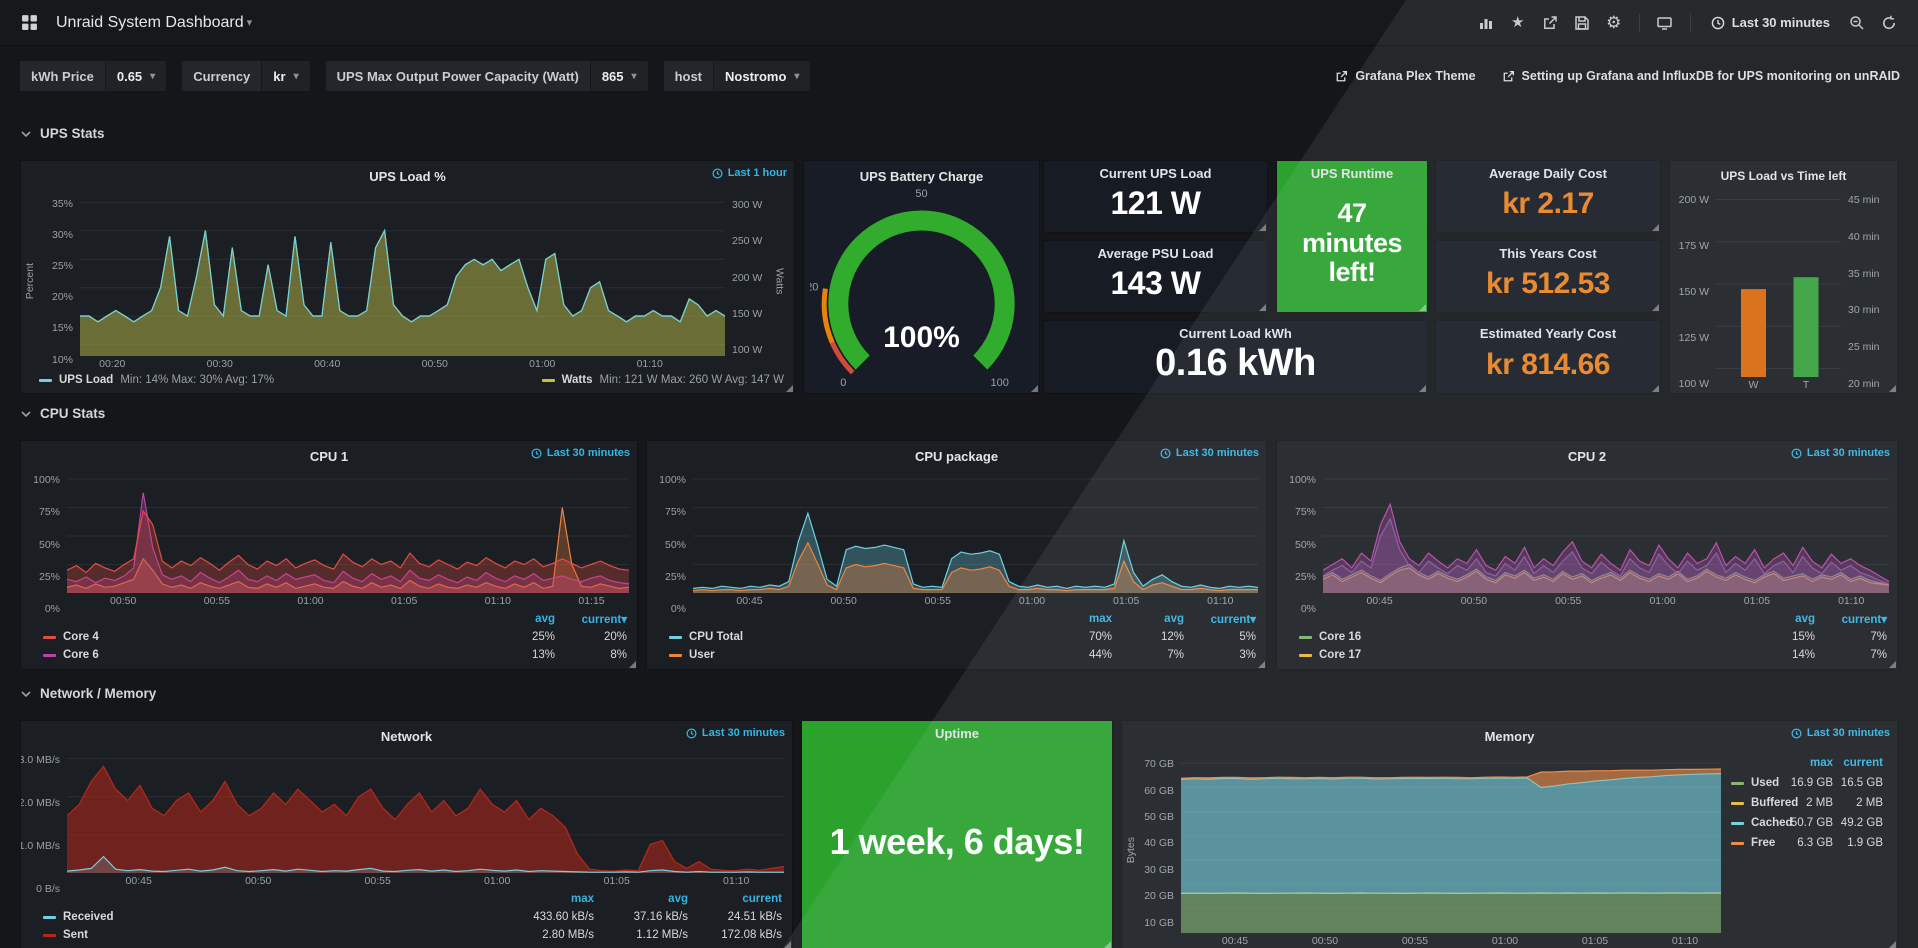 Image resolution: width=1918 pixels, height=948 pixels. Describe the element at coordinates (749, 173) in the screenshot. I see `panel-time-range: Last 1 hour` at that location.